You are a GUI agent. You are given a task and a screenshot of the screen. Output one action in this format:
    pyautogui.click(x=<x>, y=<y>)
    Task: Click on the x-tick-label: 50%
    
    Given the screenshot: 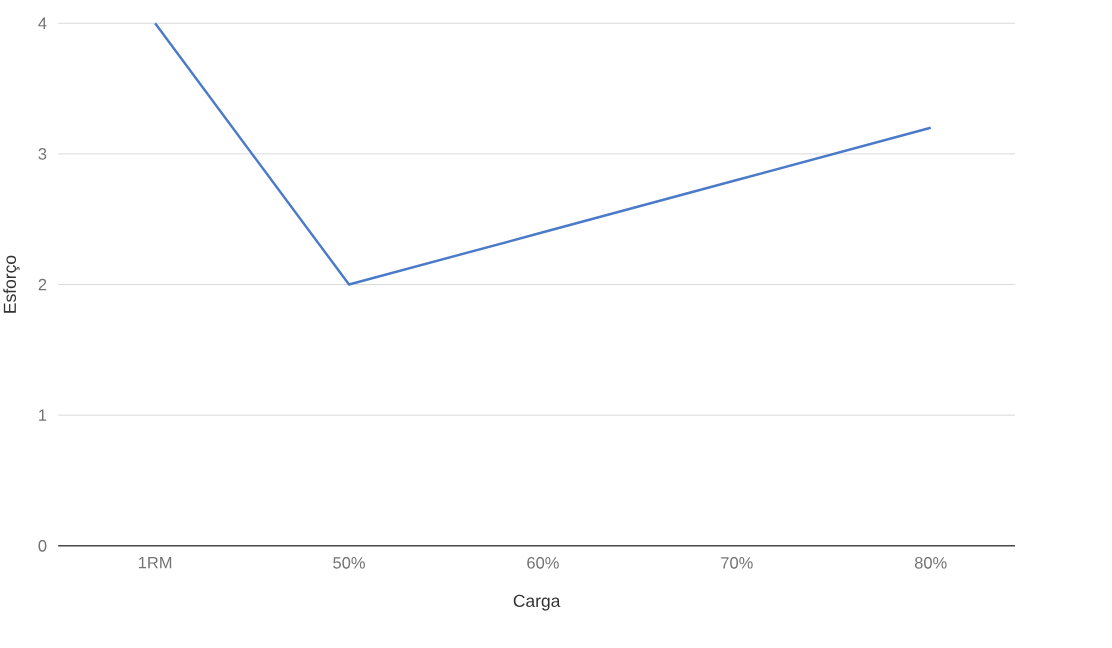 What is the action you would take?
    pyautogui.click(x=349, y=563)
    